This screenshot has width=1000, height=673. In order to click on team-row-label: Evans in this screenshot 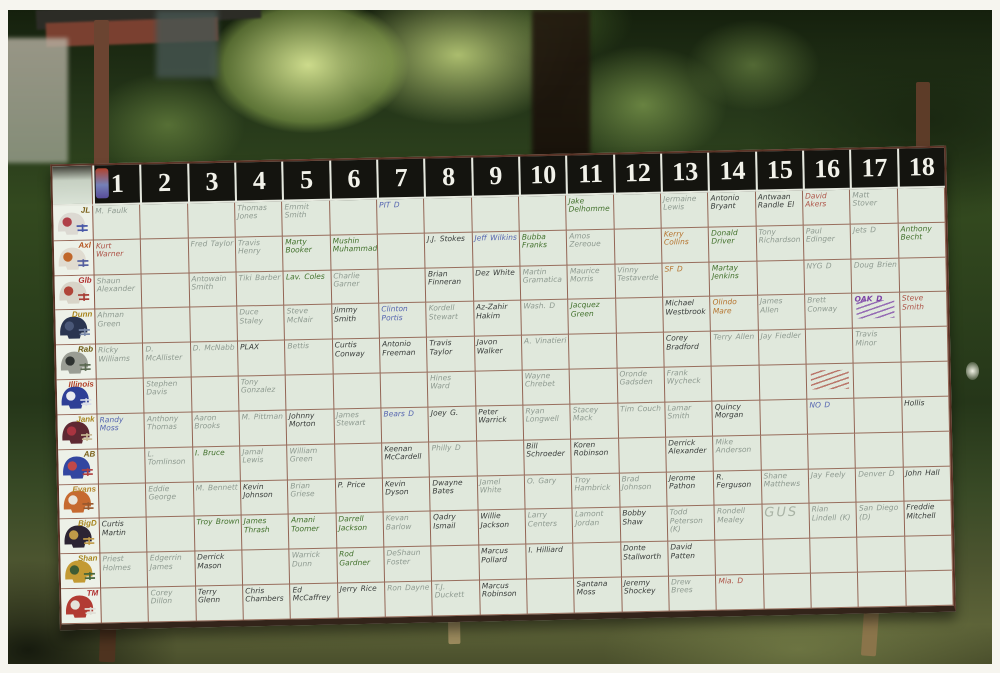, I will do `click(84, 489)`.